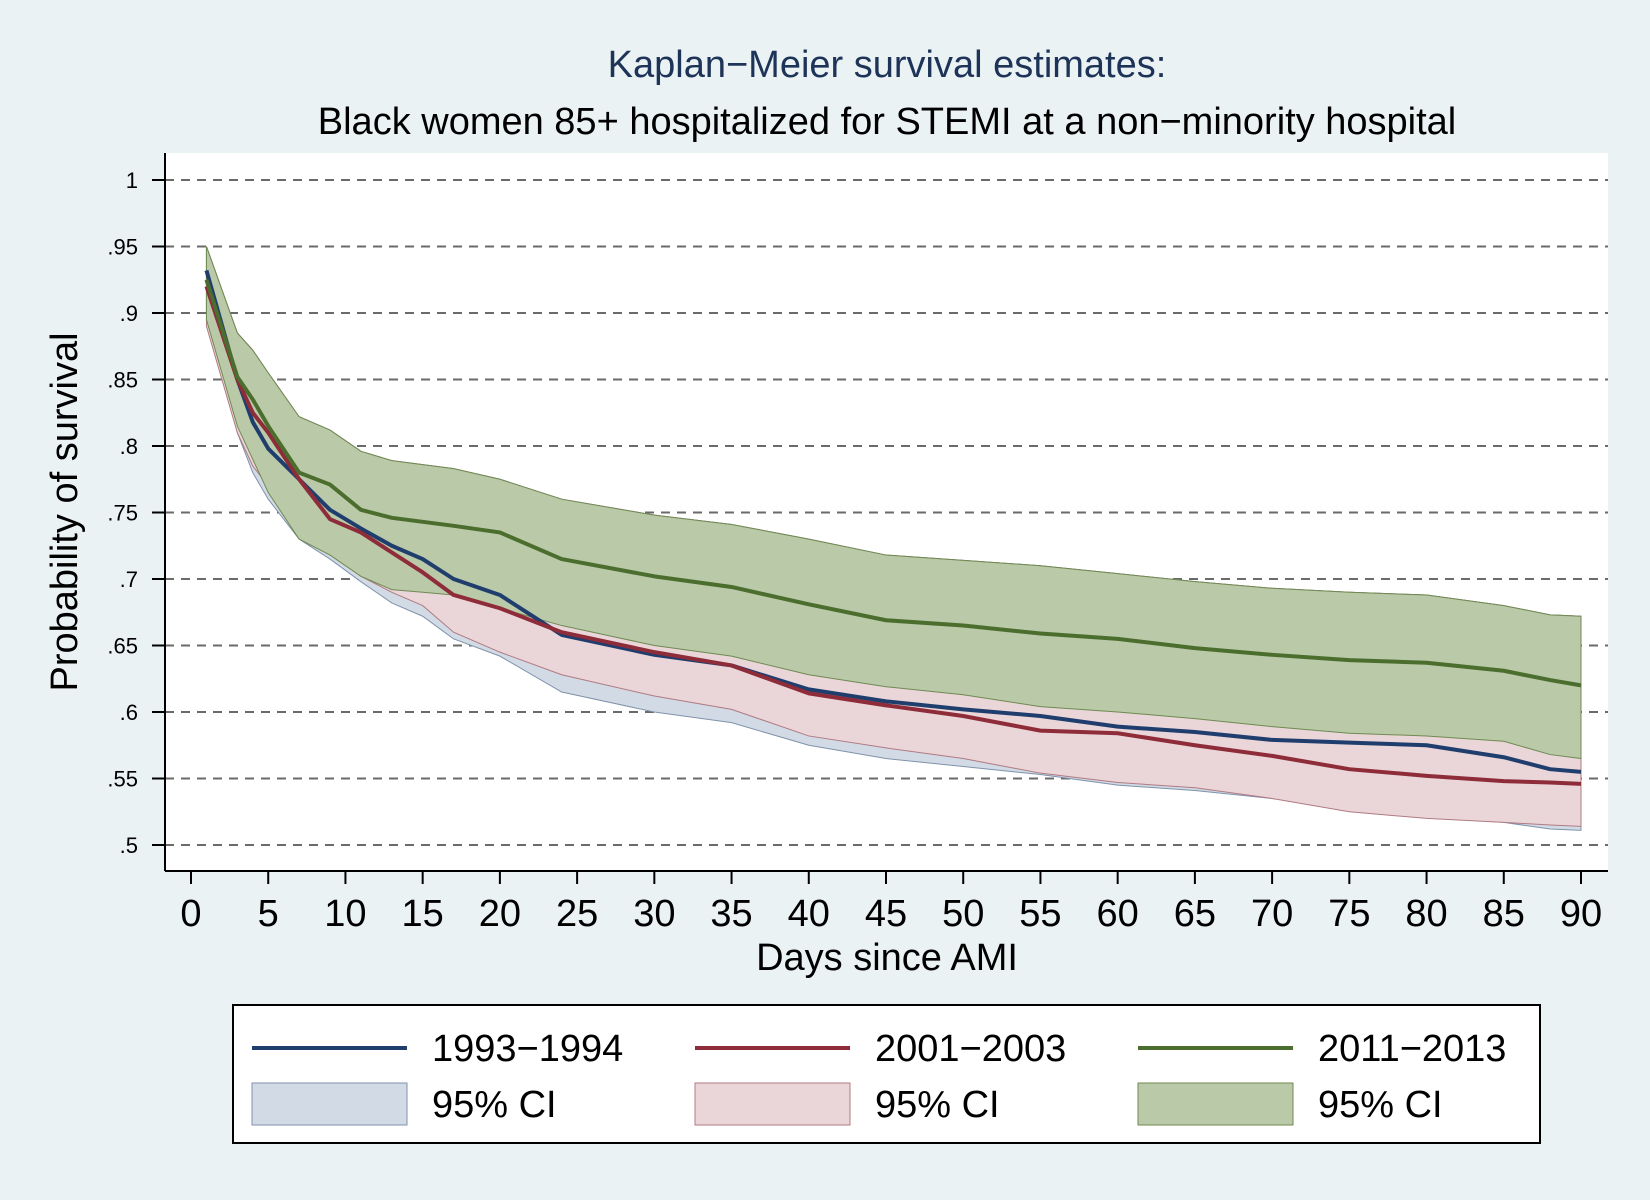  I want to click on x-axis-ticks: 0 5 10 15 20 25 30 35 40 45 50 55 60 65 70 75 80 85 90, so click(891, 903).